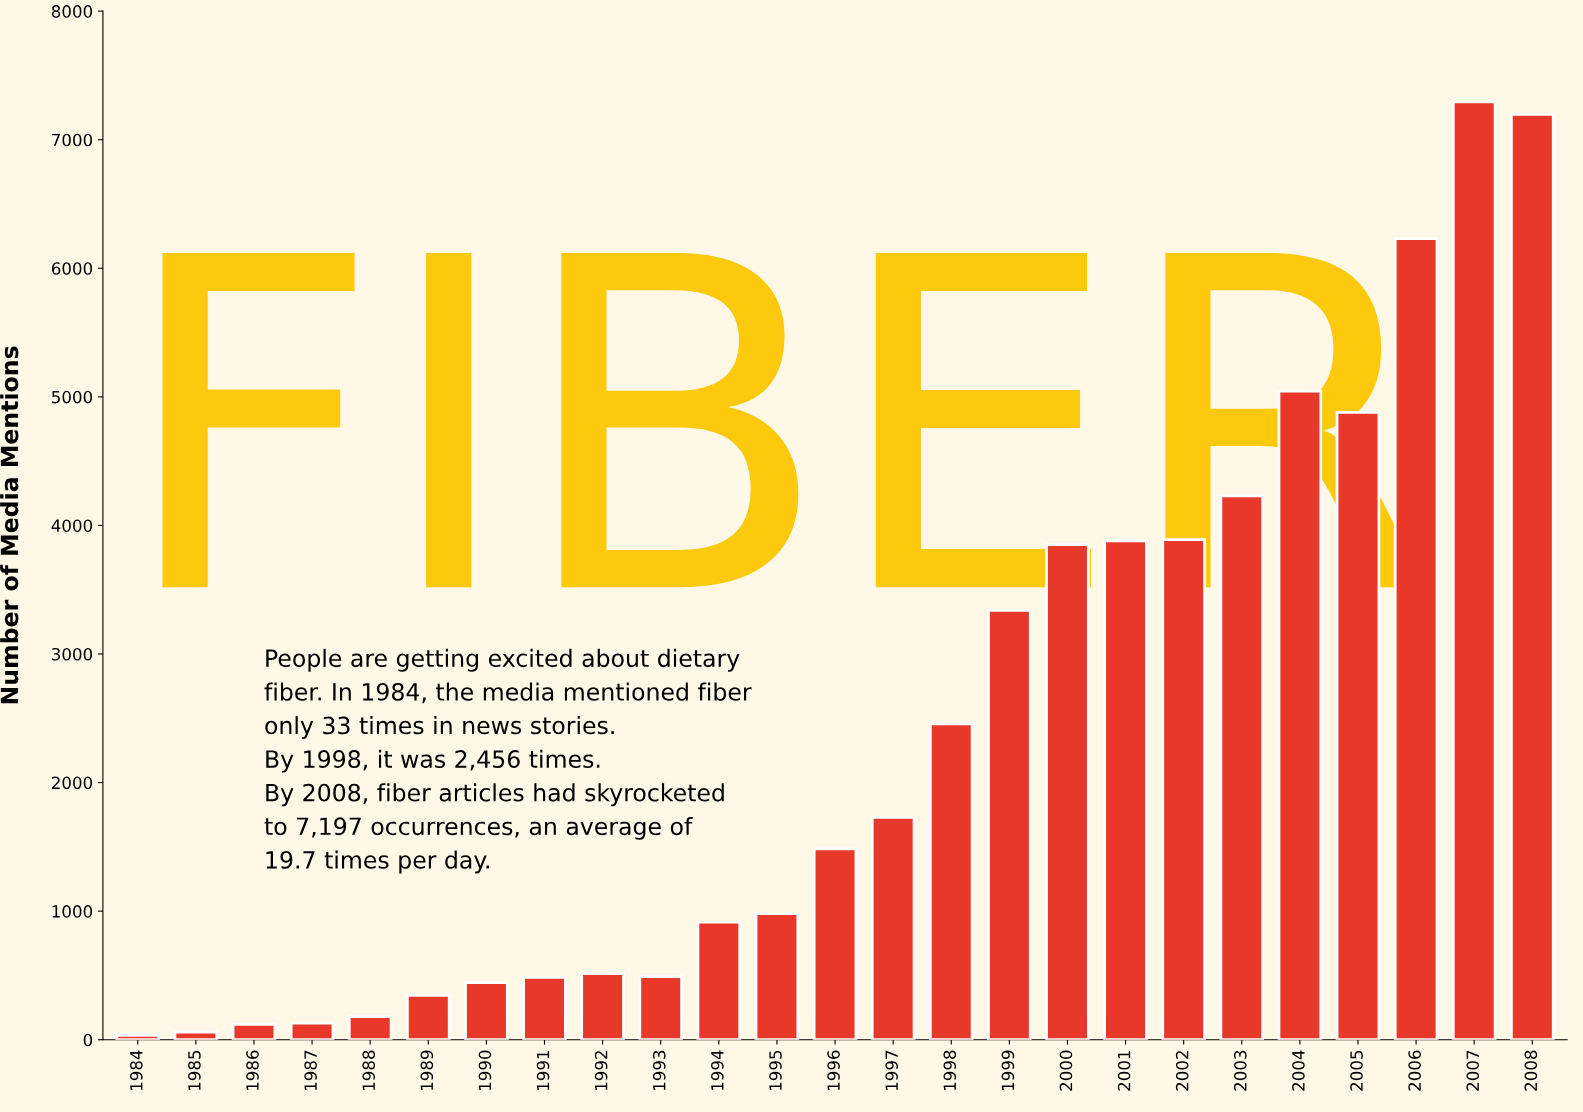  I want to click on x-tick-label: 2000, so click(1066, 1070).